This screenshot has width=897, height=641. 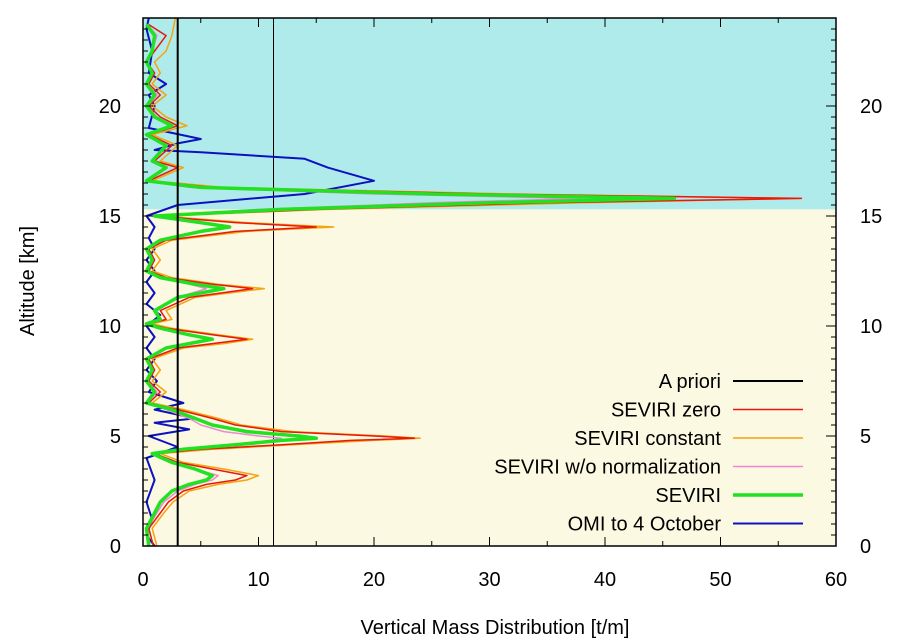 What do you see at coordinates (720, 580) in the screenshot?
I see `x-tick-label: 50` at bounding box center [720, 580].